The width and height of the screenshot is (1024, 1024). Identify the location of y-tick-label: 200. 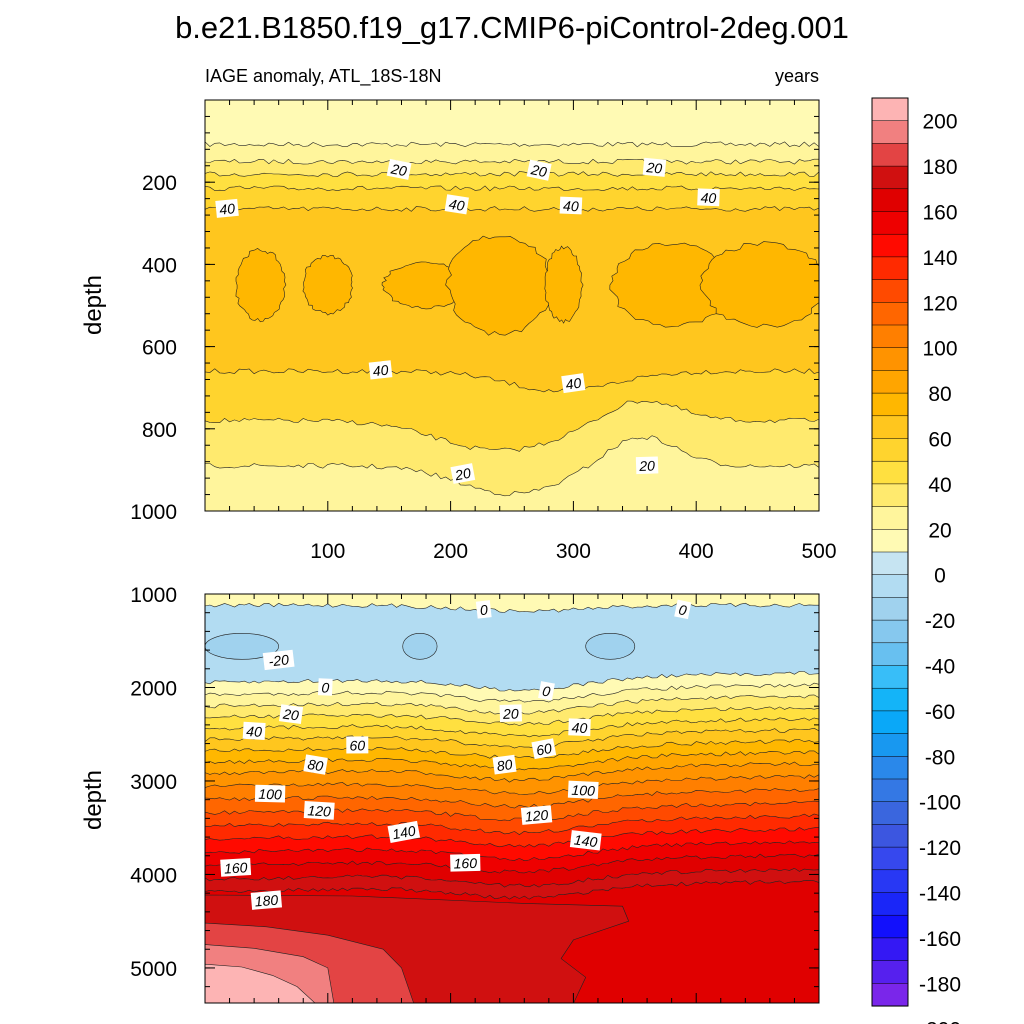
(159, 183).